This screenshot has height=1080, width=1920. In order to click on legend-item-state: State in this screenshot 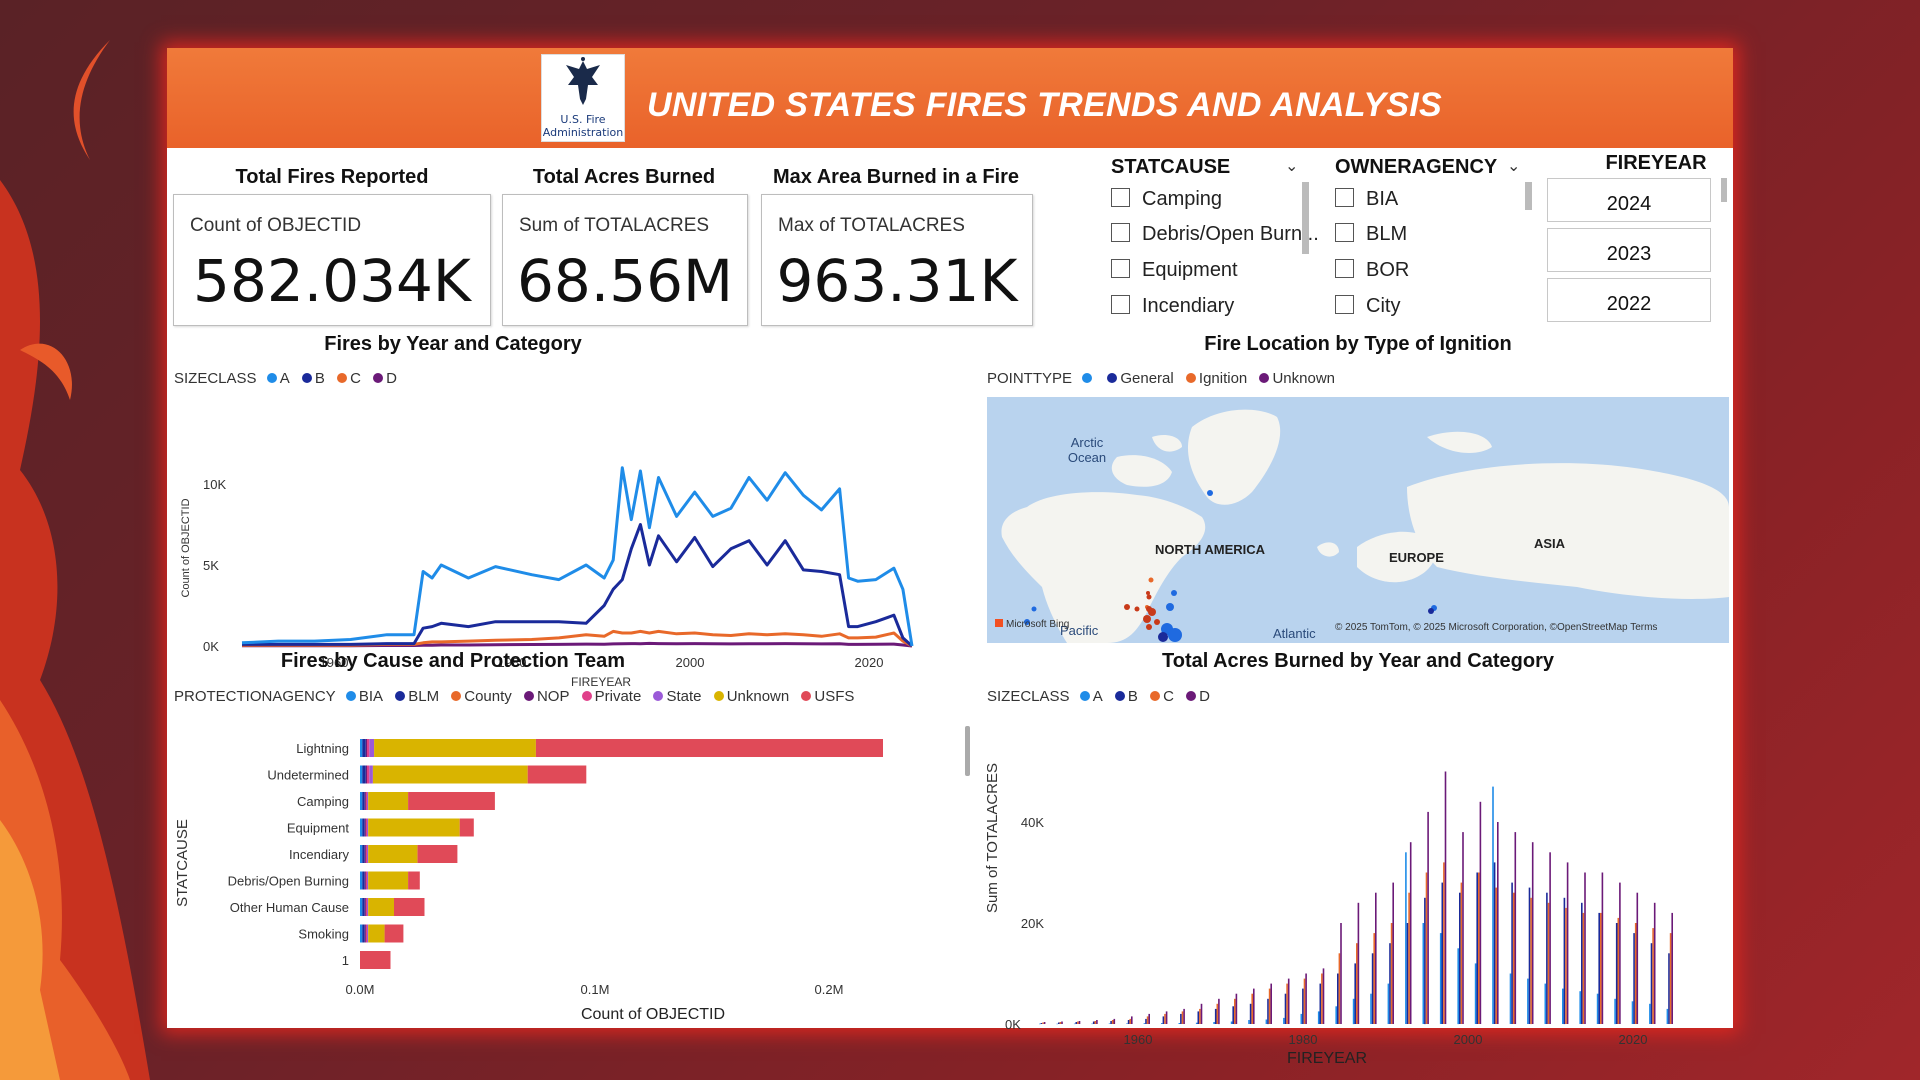, I will do `click(677, 696)`.